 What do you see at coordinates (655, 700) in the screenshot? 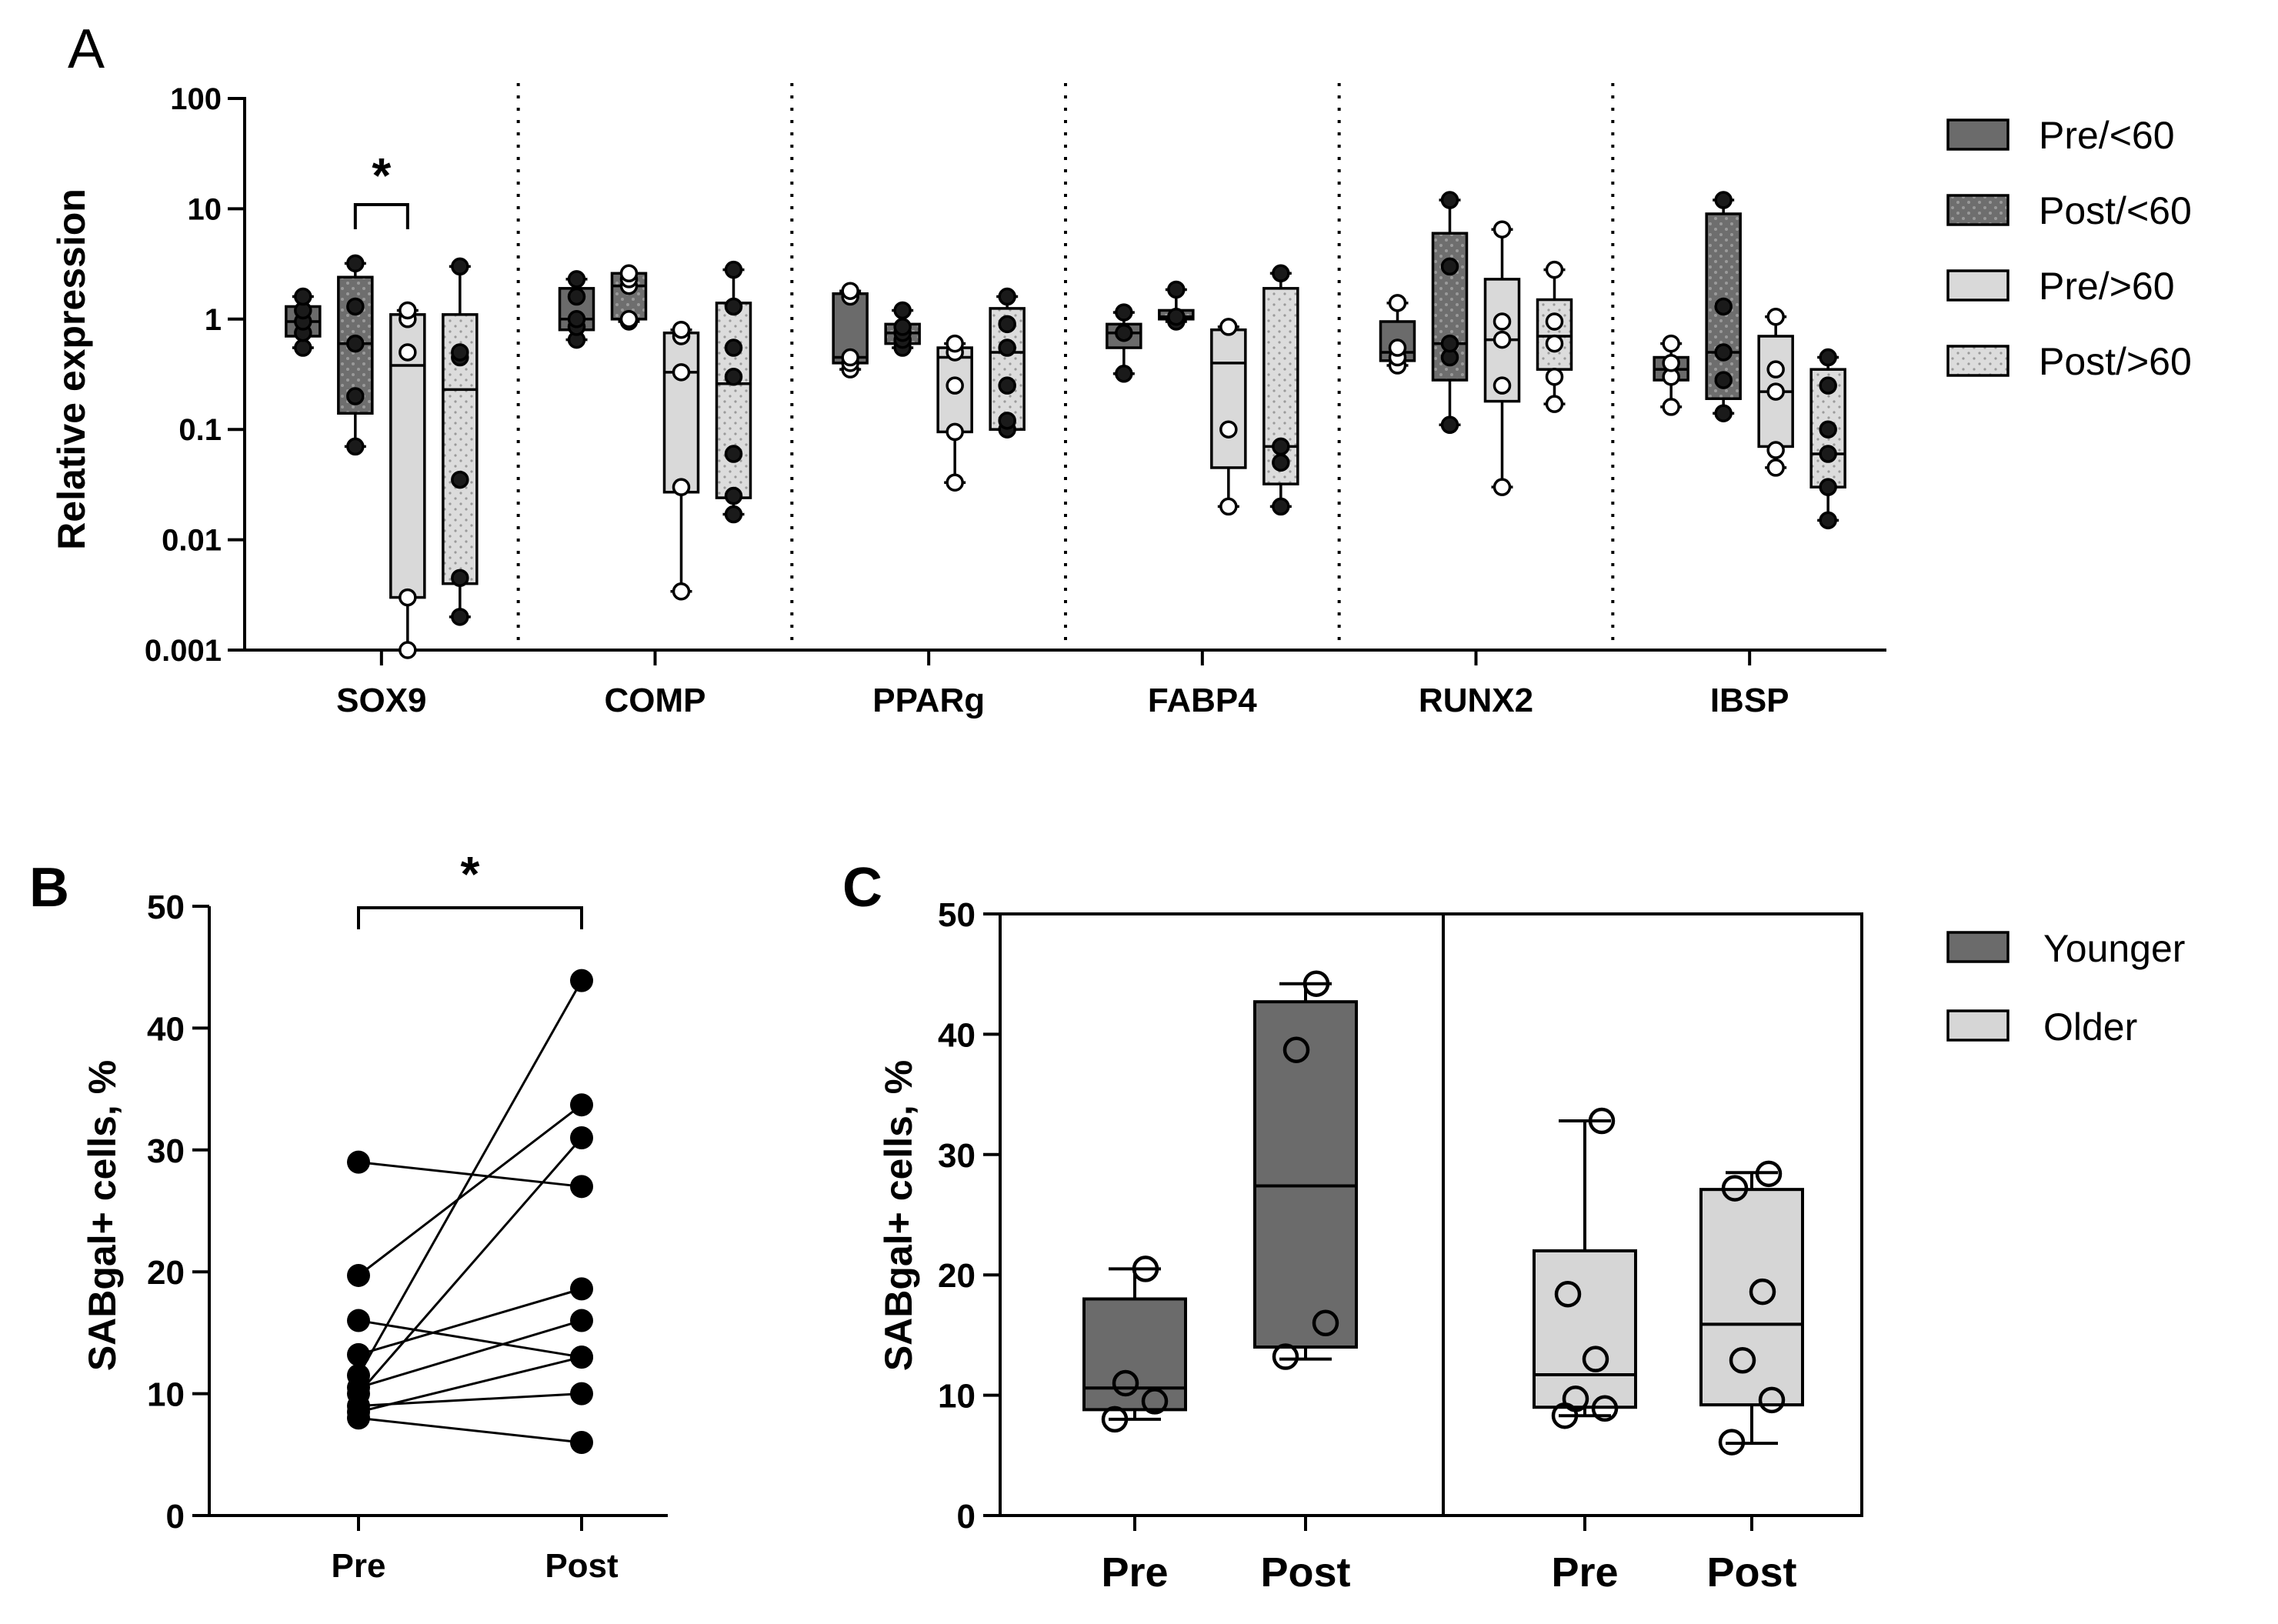
I see `panel-a-category-label: COMP` at bounding box center [655, 700].